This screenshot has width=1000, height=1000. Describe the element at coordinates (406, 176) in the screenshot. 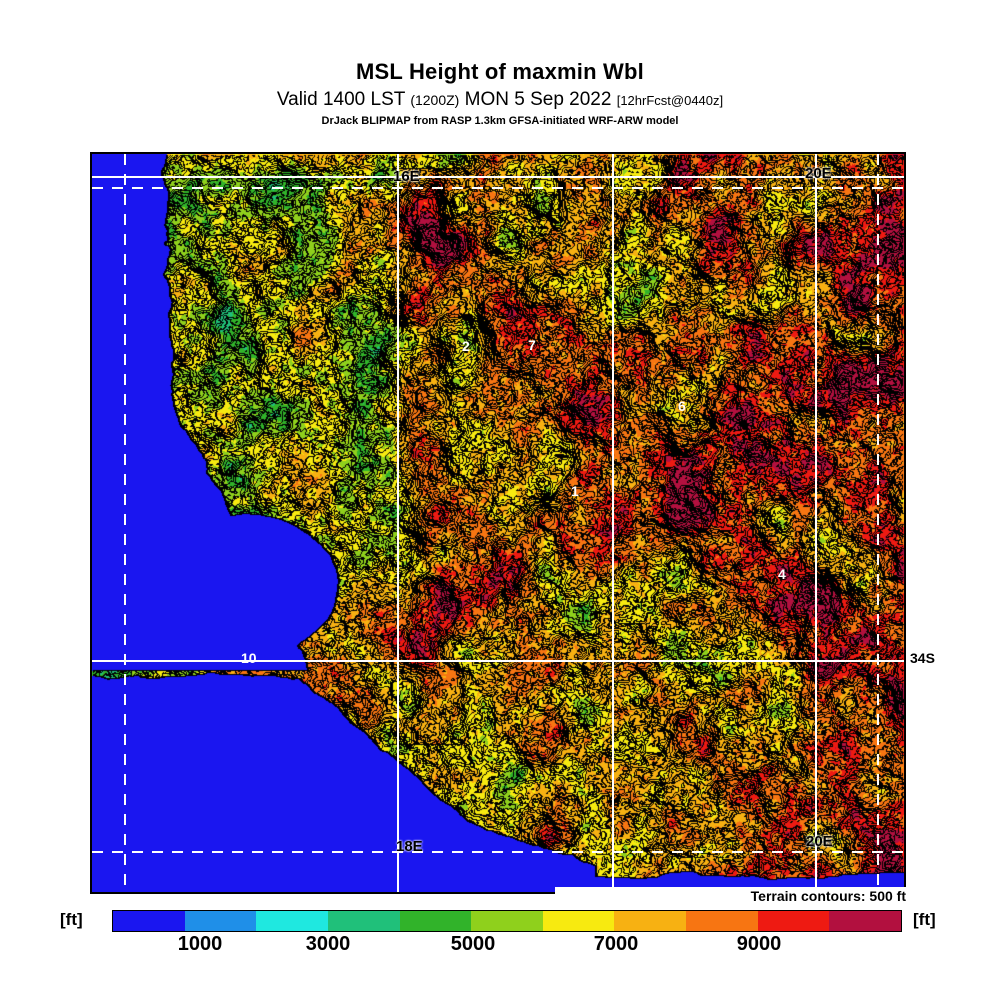

I see `grid-label-16e: 16E` at that location.